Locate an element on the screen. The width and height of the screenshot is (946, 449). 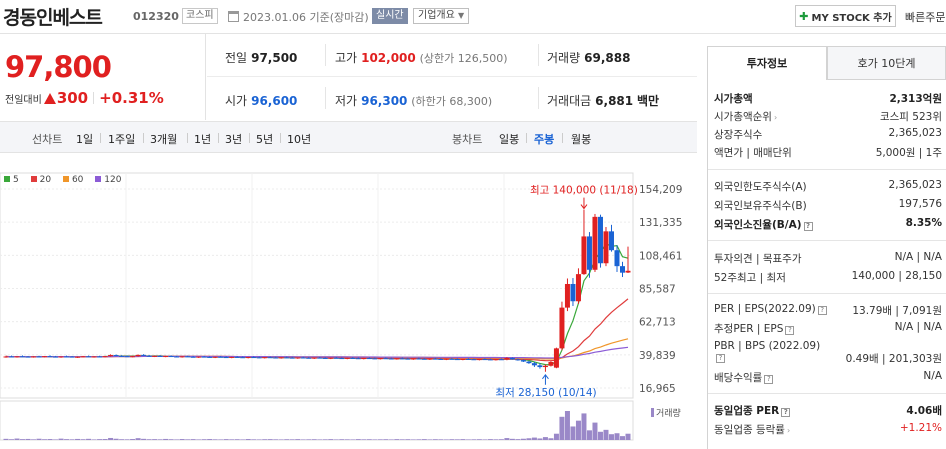
candle-monthly: 월봉 is located at coordinates (581, 139).